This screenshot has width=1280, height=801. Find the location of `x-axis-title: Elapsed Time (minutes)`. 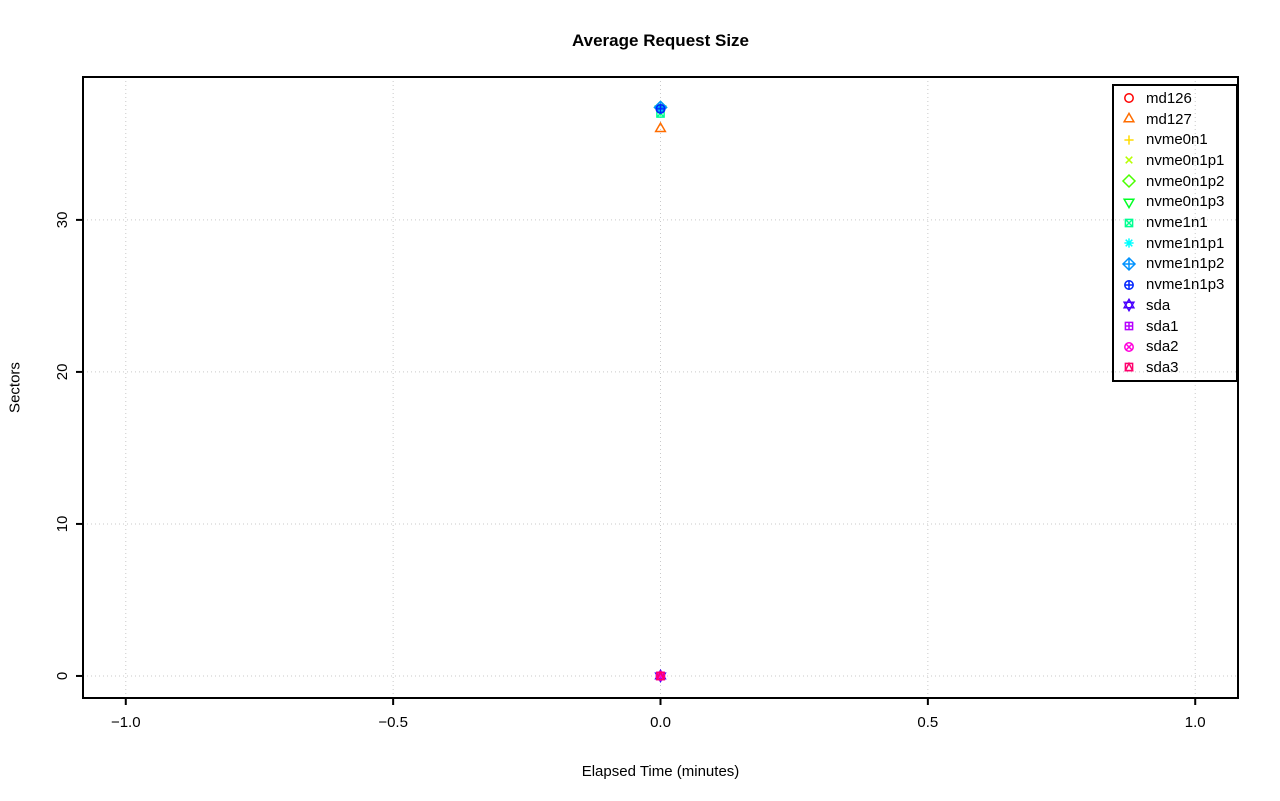

x-axis-title: Elapsed Time (minutes) is located at coordinates (660, 771).